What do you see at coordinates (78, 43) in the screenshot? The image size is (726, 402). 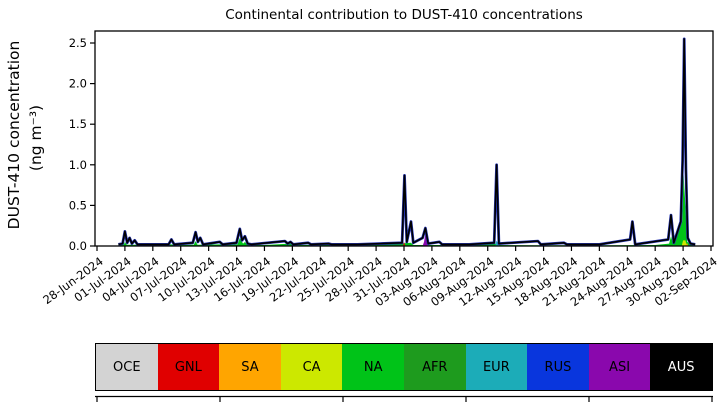 I see `y-tick-label: 2.5` at bounding box center [78, 43].